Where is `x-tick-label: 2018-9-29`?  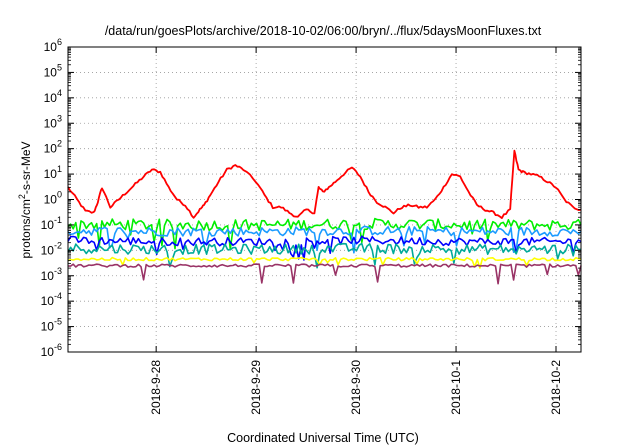
x-tick-label: 2018-9-29 is located at coordinates (256, 387).